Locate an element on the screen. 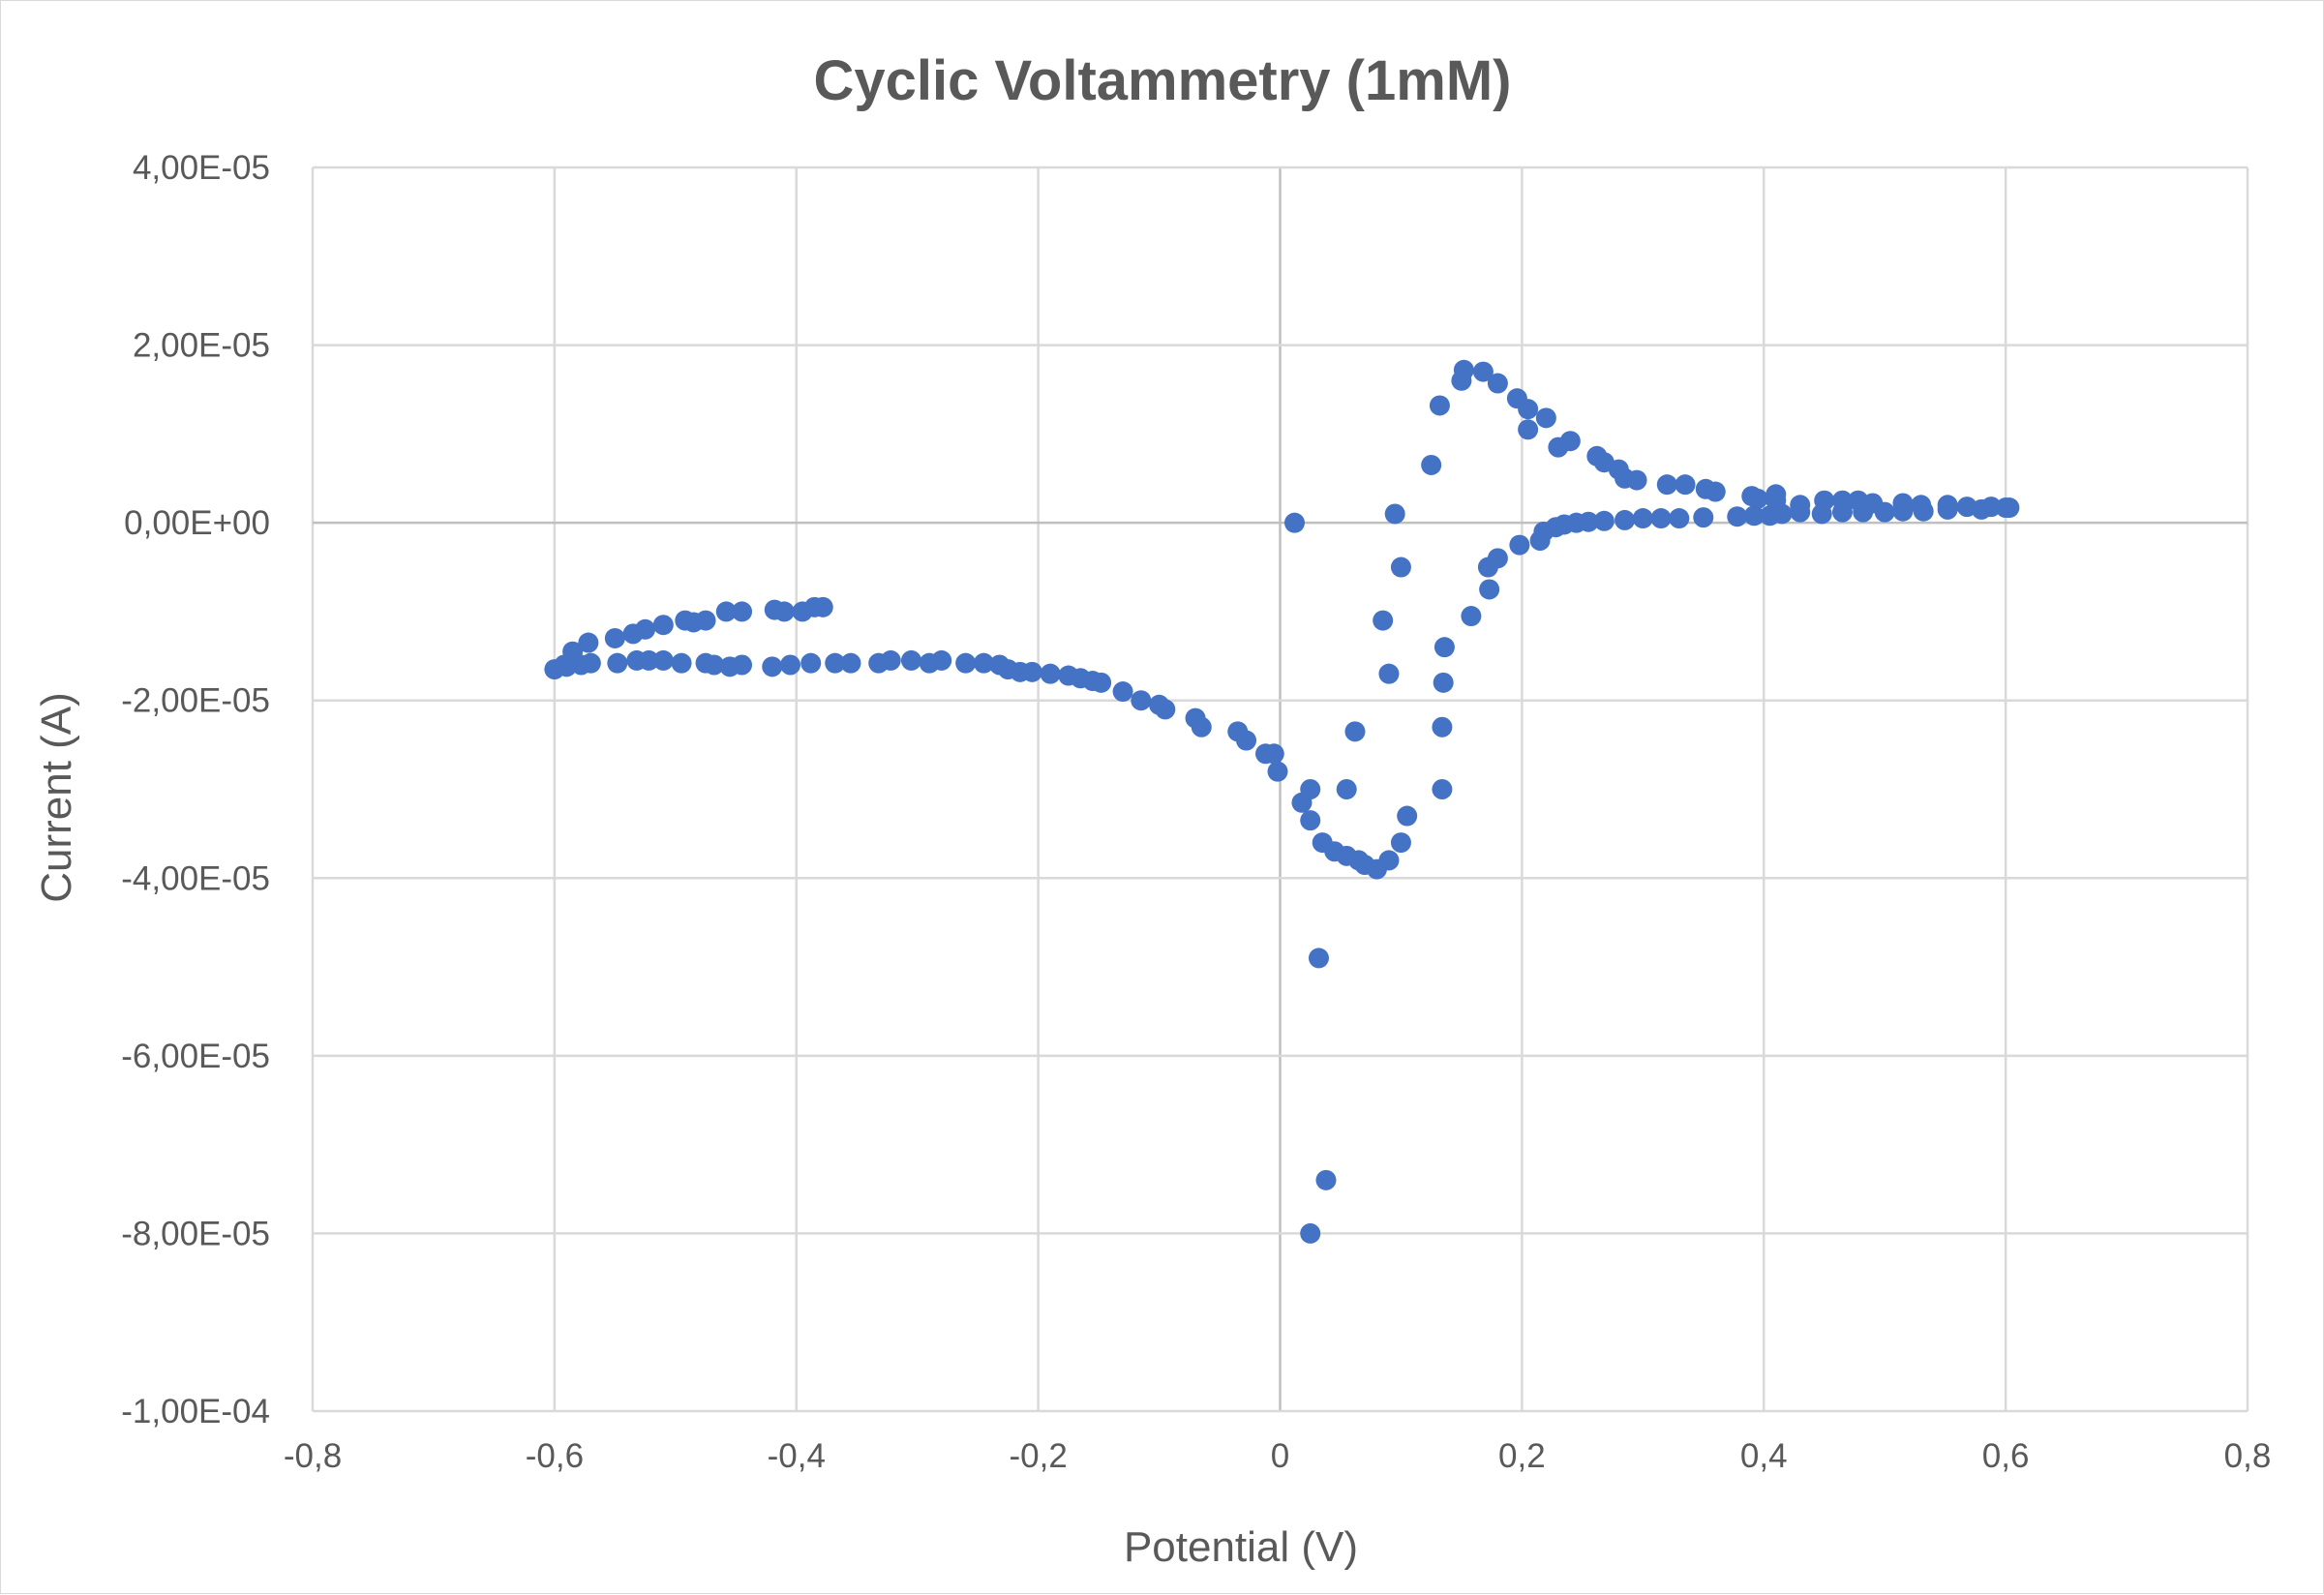 This screenshot has height=1595, width=2324. y-axis-title: Current (A) is located at coordinates (56, 798).